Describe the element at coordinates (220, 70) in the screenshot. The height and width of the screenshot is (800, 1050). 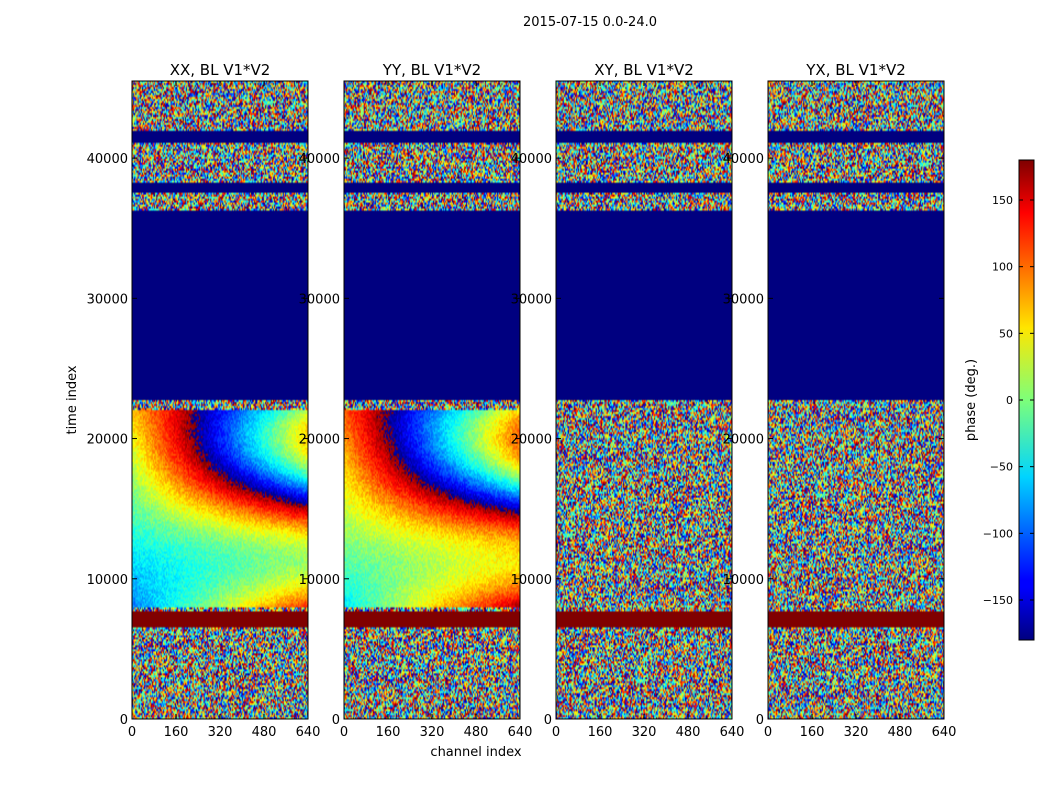
I see `panel-title: XX, BL V1*V2` at that location.